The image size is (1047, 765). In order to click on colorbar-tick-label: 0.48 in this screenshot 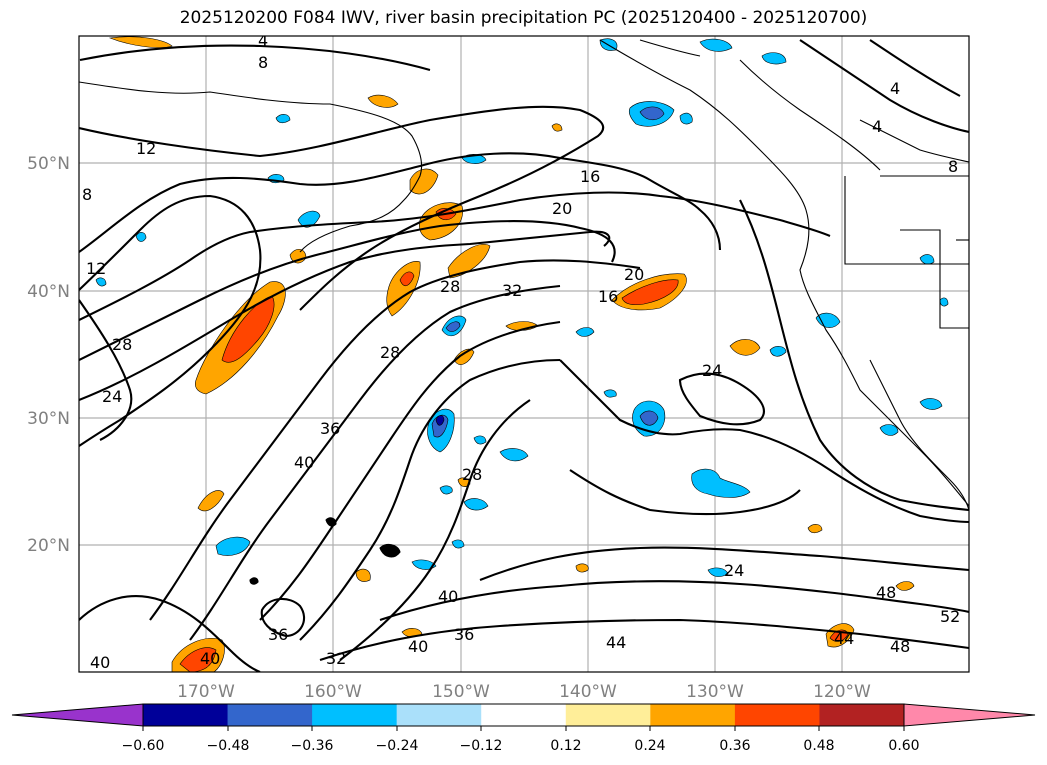, I will do `click(818, 746)`.